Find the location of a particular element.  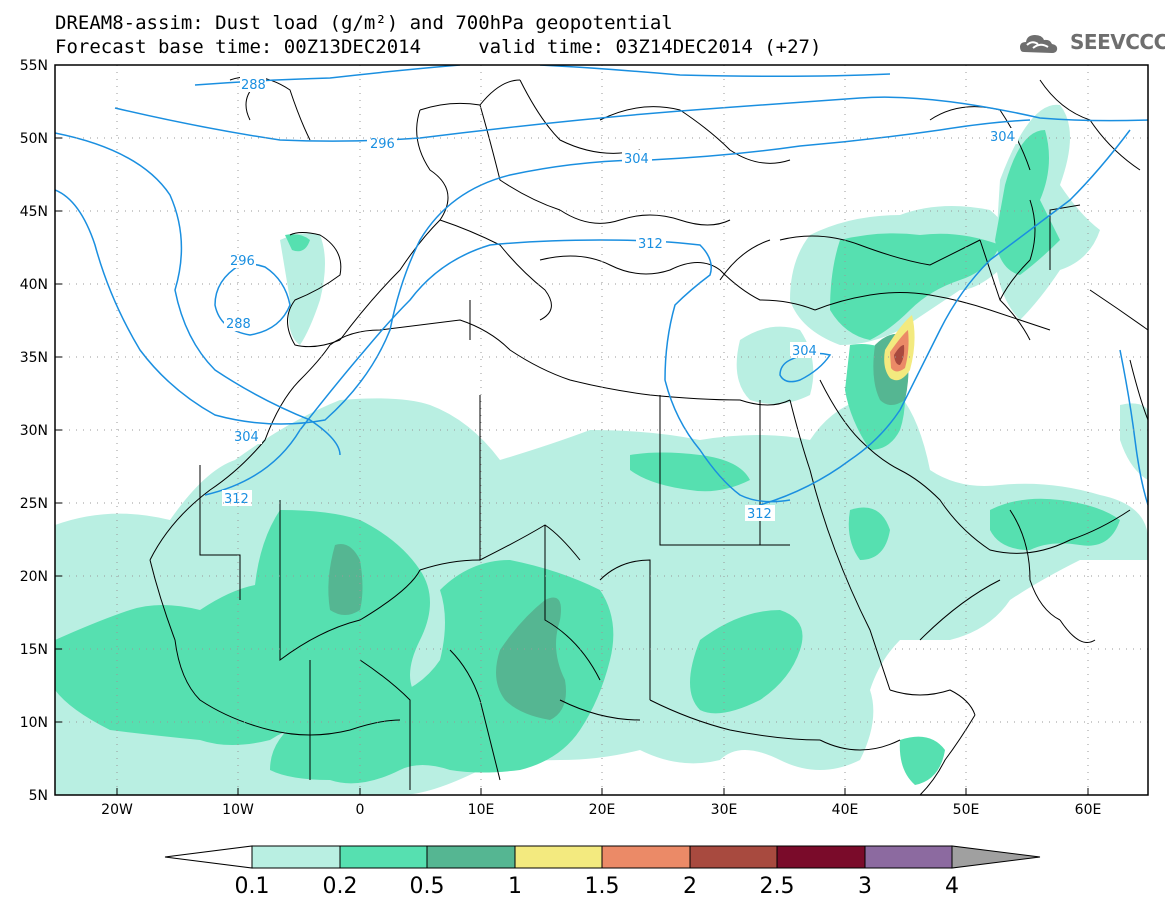

colorbar-labels: 0.1 0.2 0.5 1 1.5 2 2.5 3 4 is located at coordinates (597, 886).